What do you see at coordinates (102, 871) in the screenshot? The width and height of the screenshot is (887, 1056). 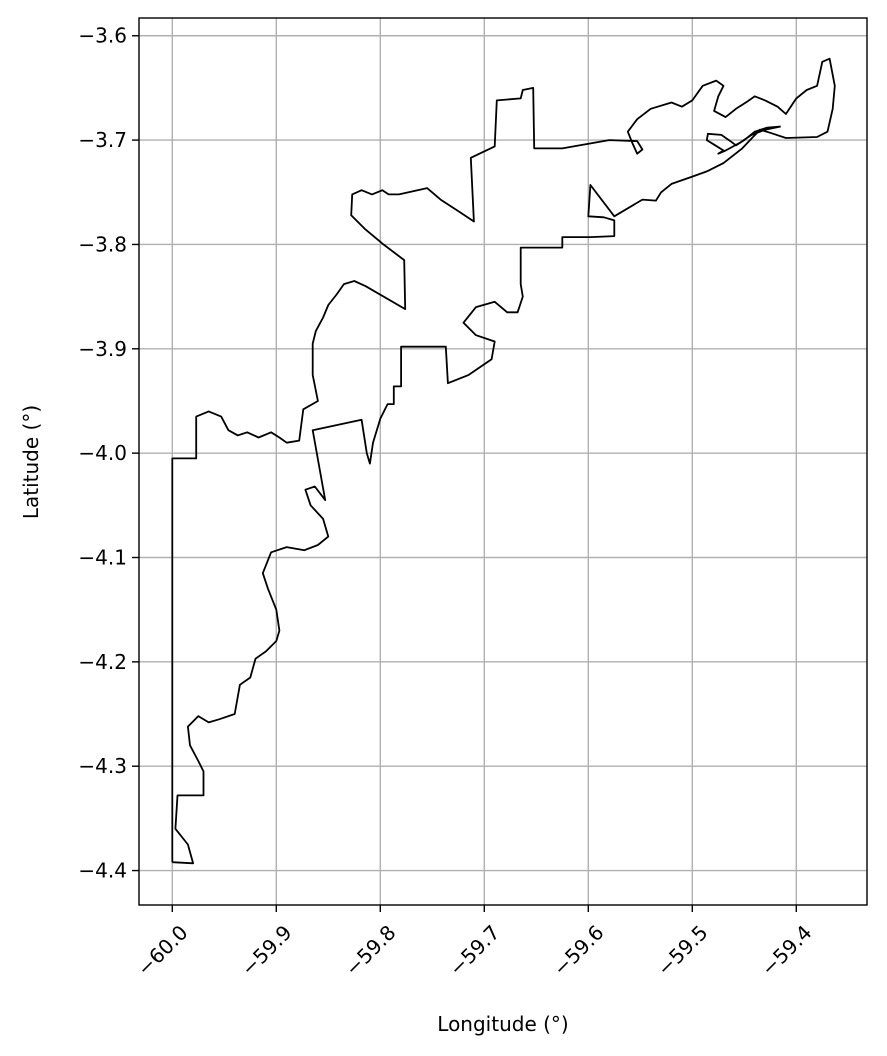 I see `y-tick-label: −4.4` at bounding box center [102, 871].